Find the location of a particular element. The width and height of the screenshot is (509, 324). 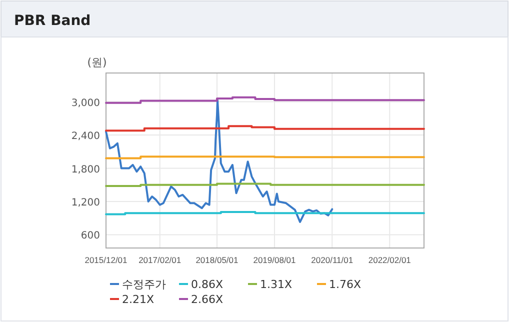

y-tick-label: 1,200 is located at coordinates (85, 202).